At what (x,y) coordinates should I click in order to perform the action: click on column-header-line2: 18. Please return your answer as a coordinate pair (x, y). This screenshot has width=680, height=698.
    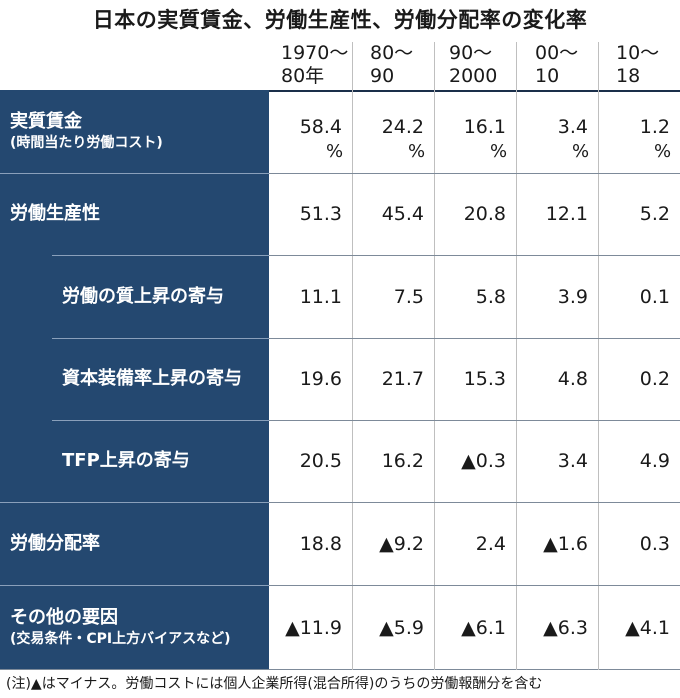
    Looking at the image, I should click on (628, 76).